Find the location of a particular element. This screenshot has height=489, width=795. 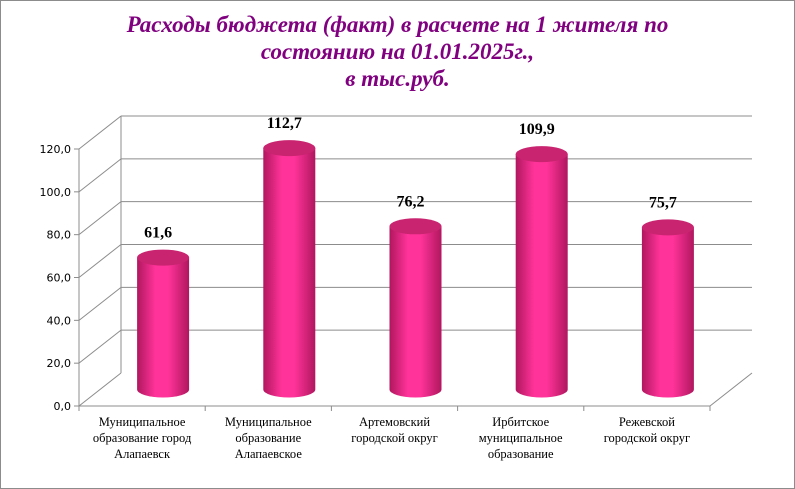

y-tick-label: 80,0 is located at coordinates (59, 235).